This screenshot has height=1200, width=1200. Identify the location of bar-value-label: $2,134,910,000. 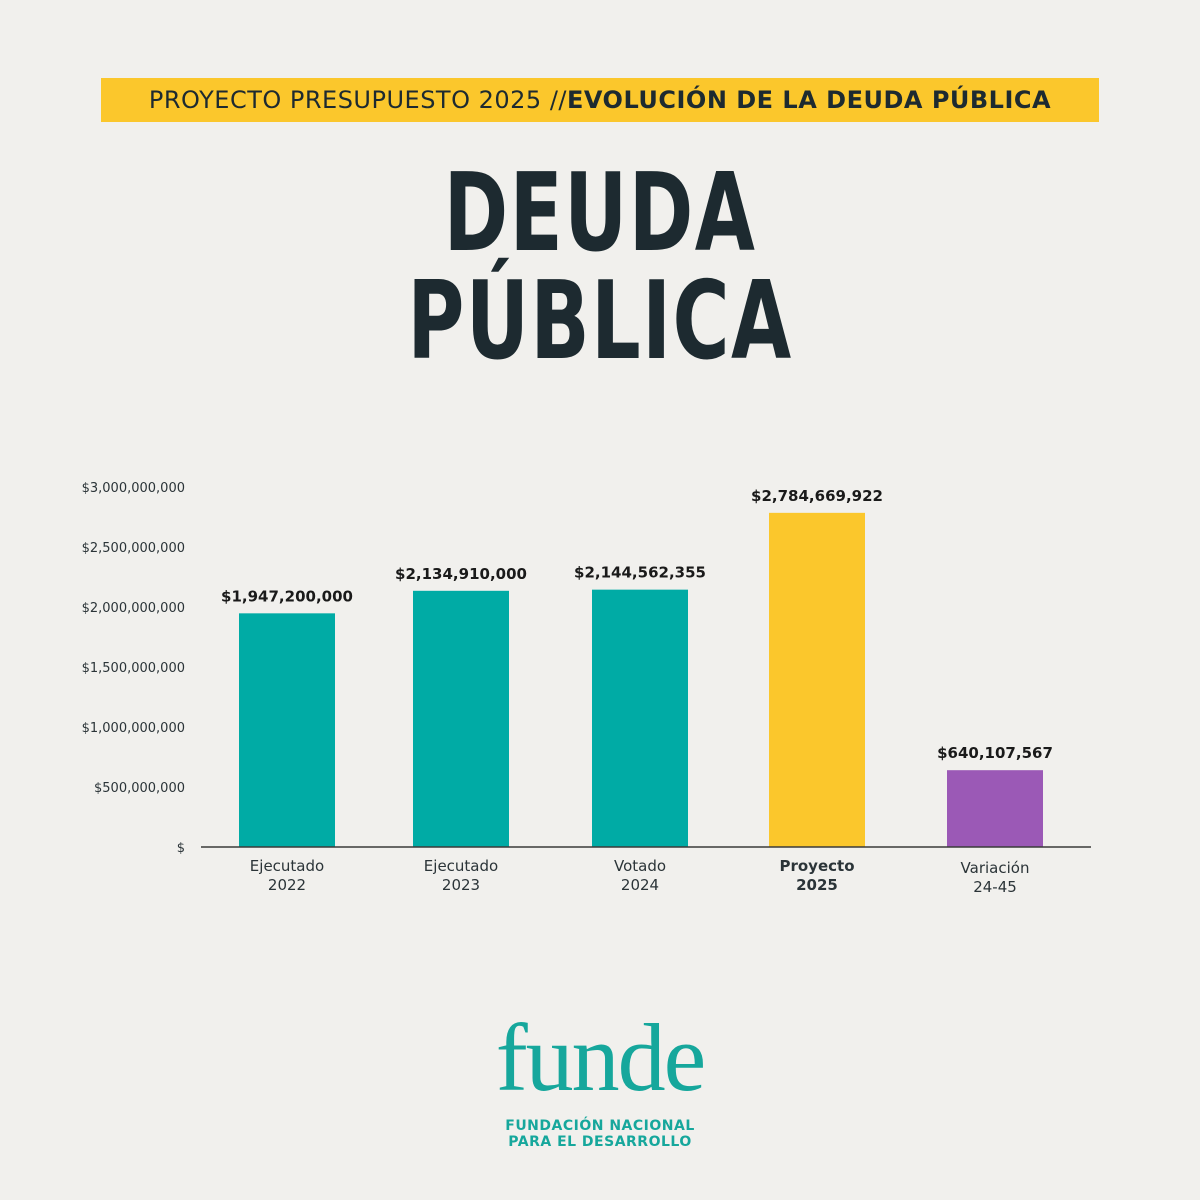
(461, 574).